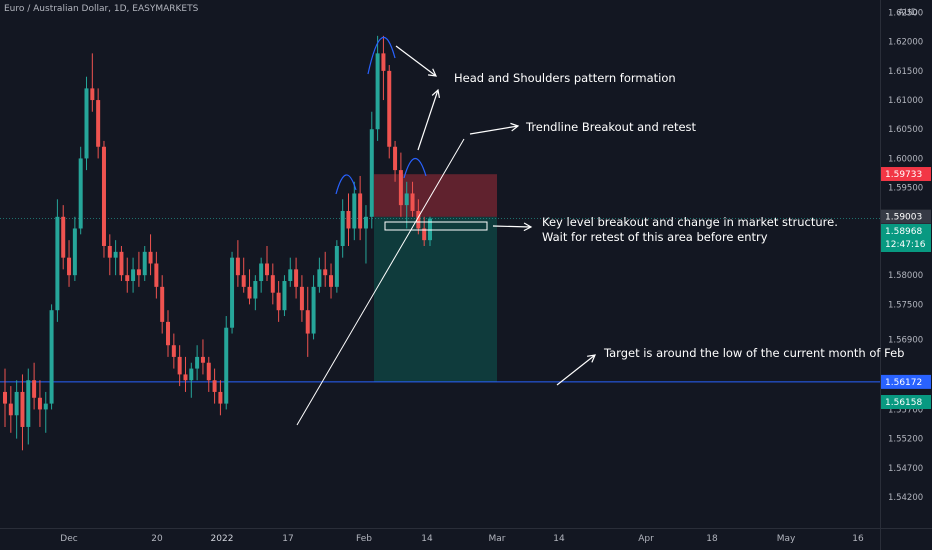  What do you see at coordinates (435, 299) in the screenshot?
I see `take-profit-zone` at bounding box center [435, 299].